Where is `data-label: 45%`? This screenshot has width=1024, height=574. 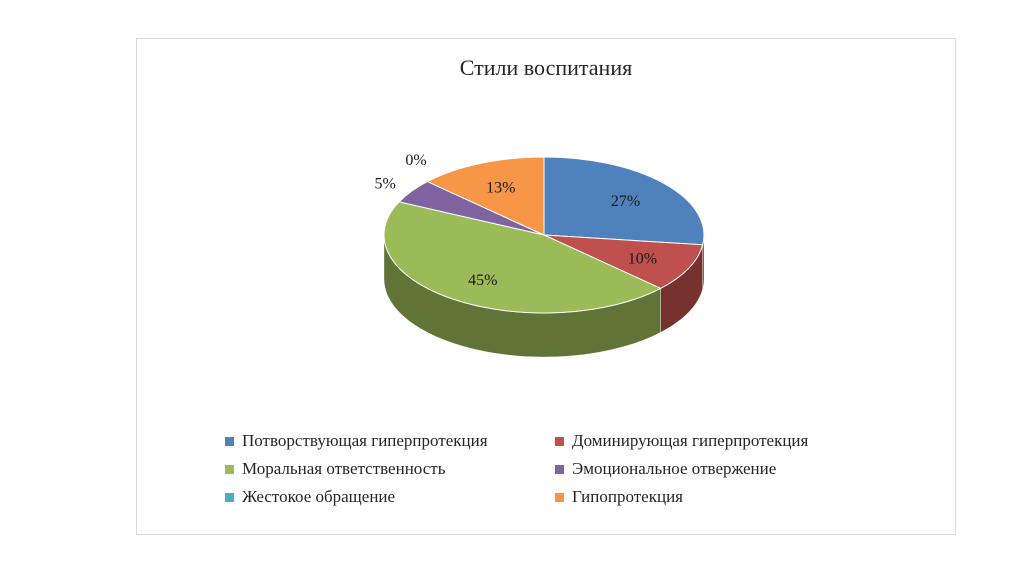
data-label: 45% is located at coordinates (482, 280).